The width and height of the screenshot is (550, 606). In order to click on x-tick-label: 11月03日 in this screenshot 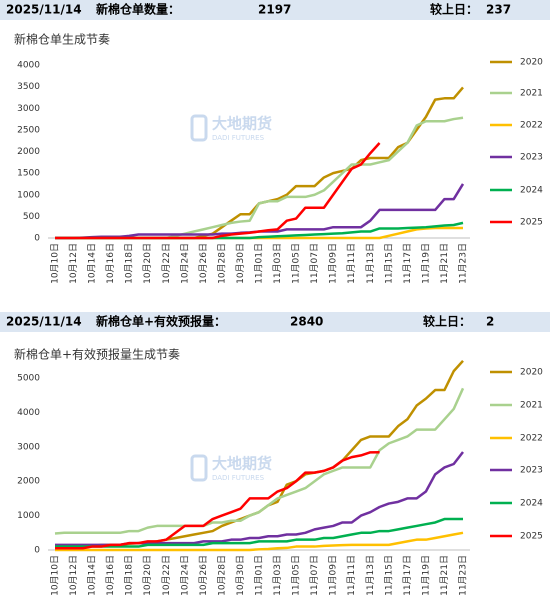, I will do `click(277, 575)`.